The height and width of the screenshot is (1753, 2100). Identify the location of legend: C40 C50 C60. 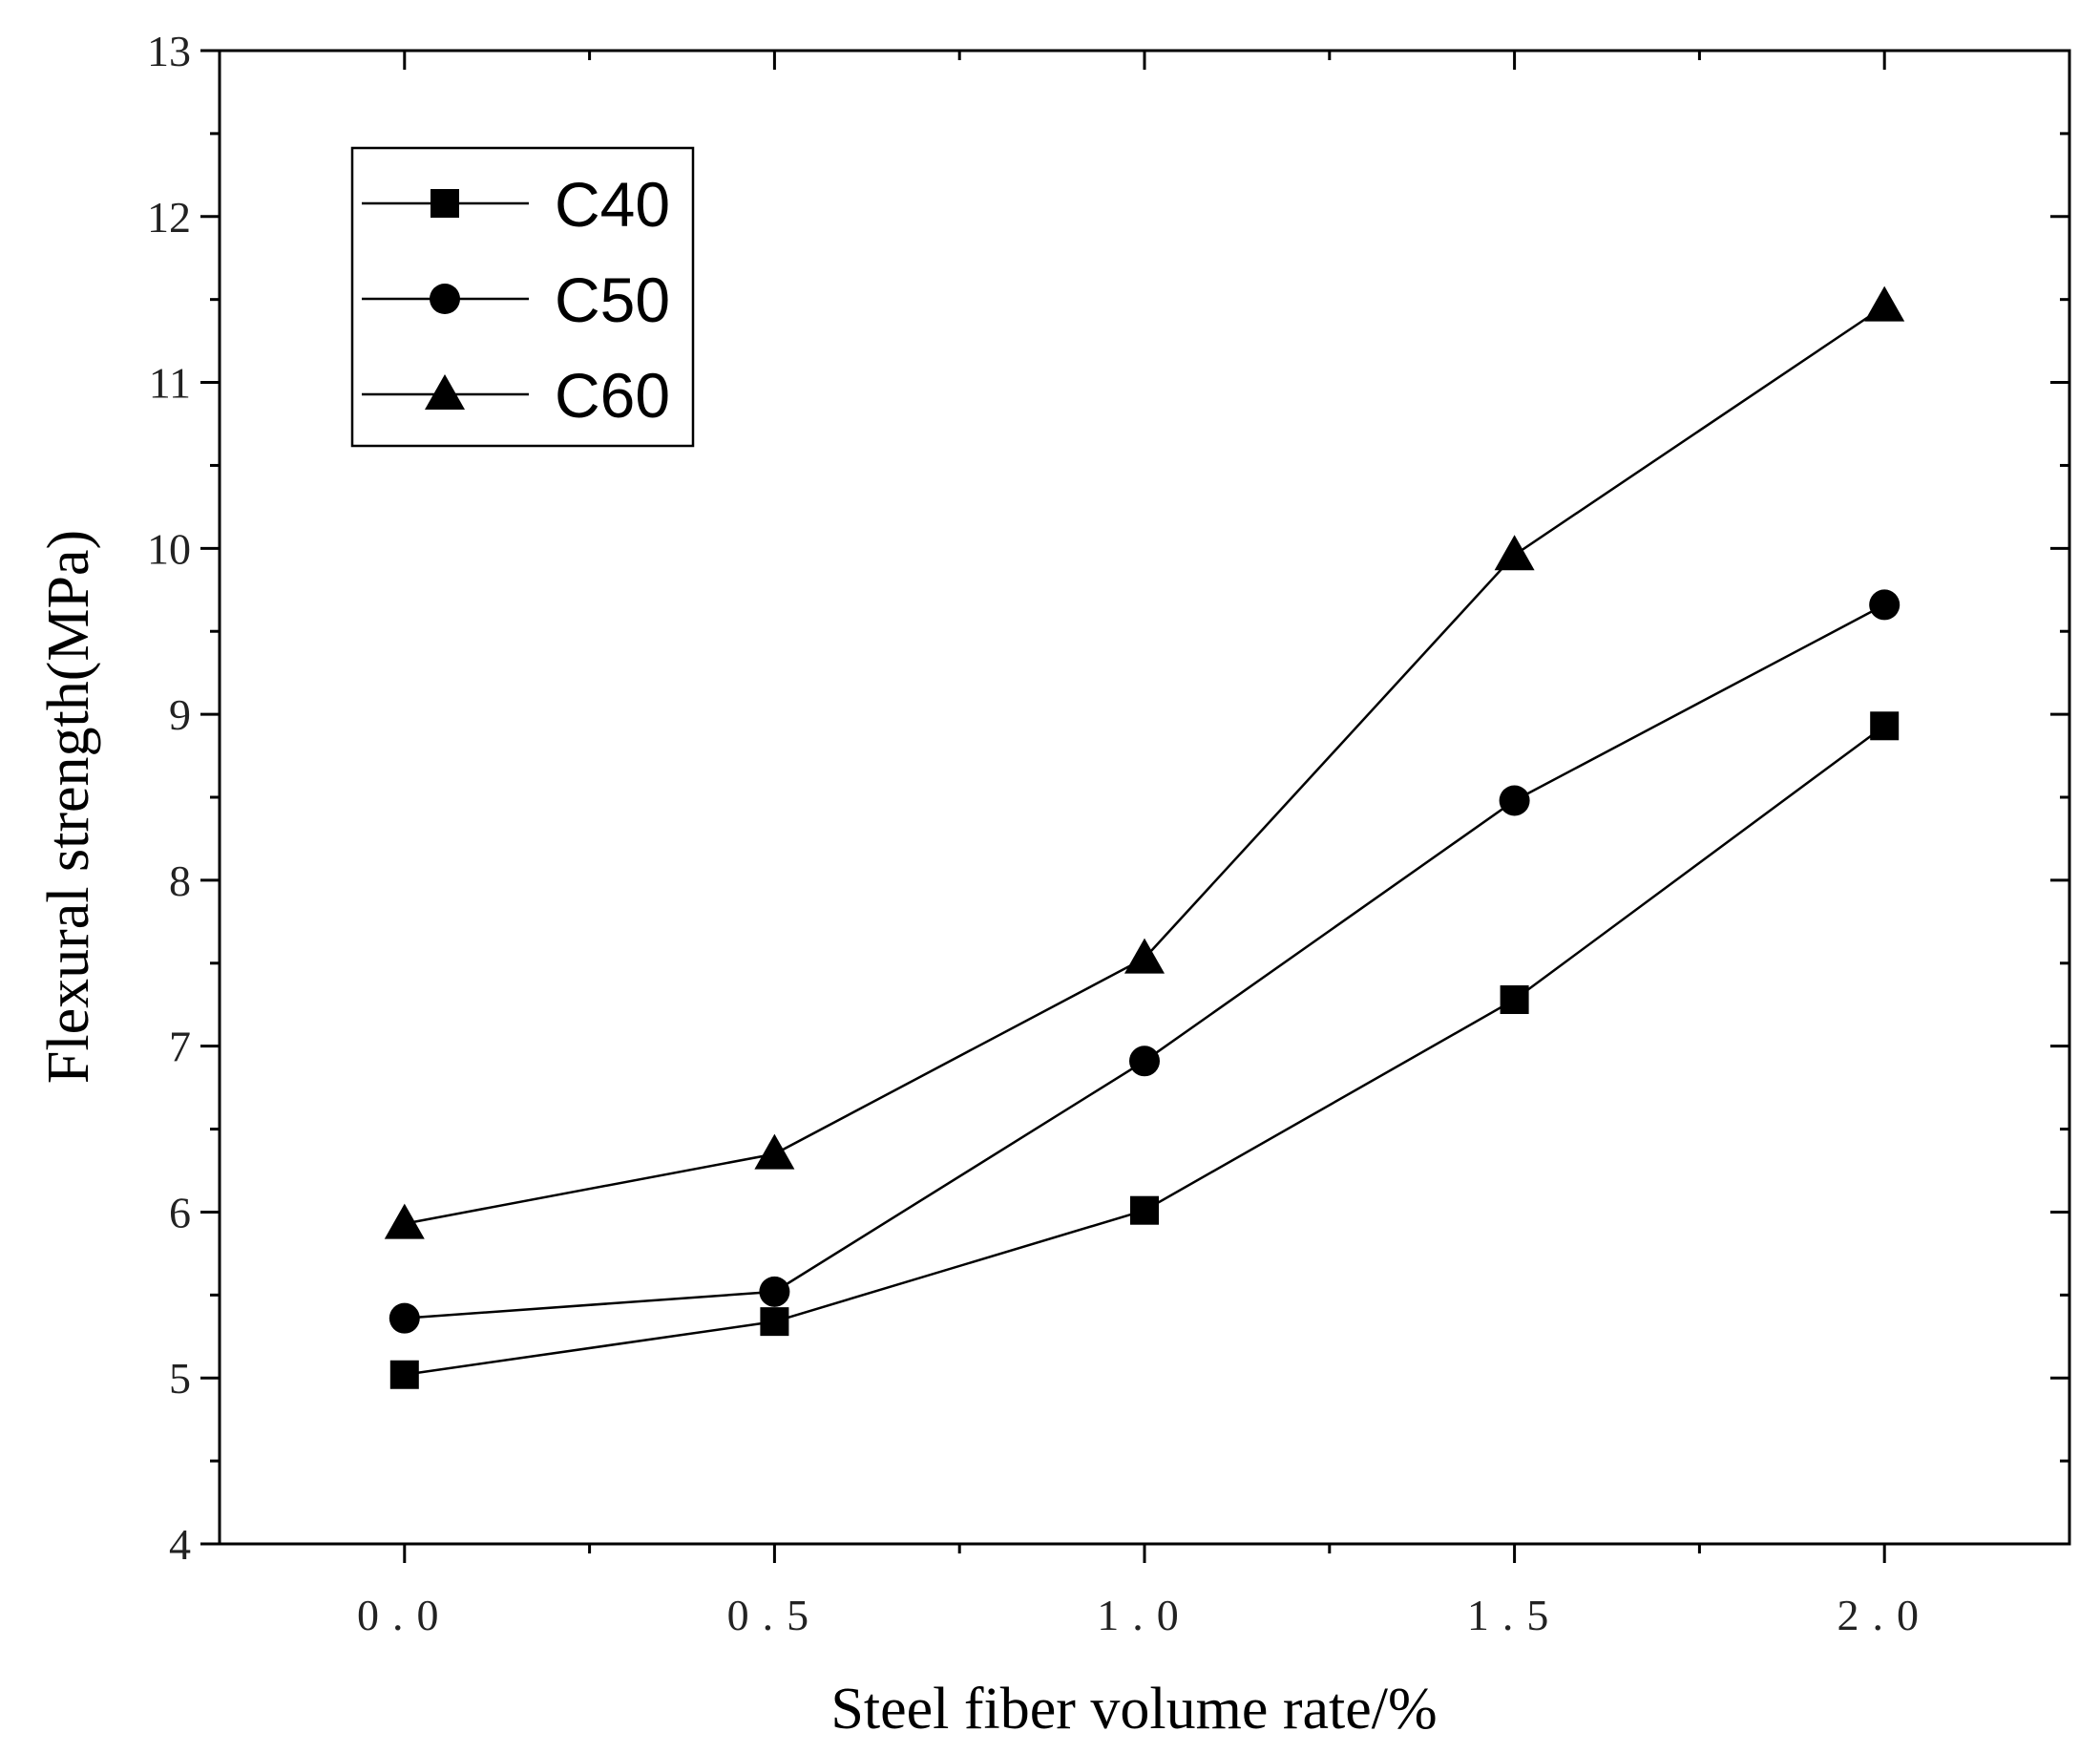
(522, 297).